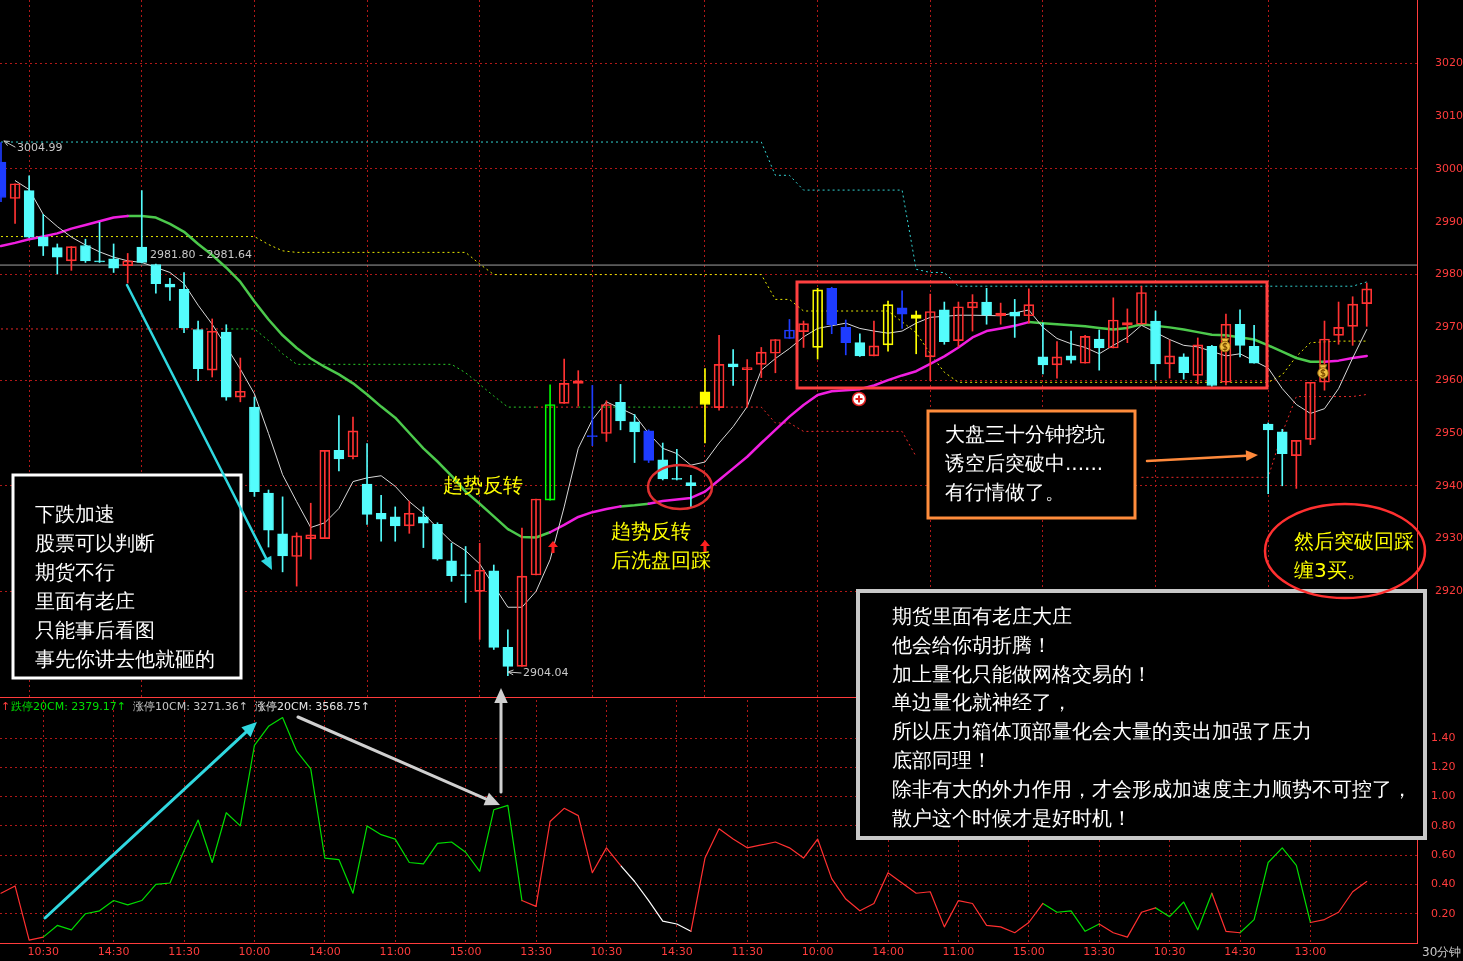 This screenshot has height=961, width=1463. I want to click on annotation: 大盘三十分钟挖坑, so click(1025, 434).